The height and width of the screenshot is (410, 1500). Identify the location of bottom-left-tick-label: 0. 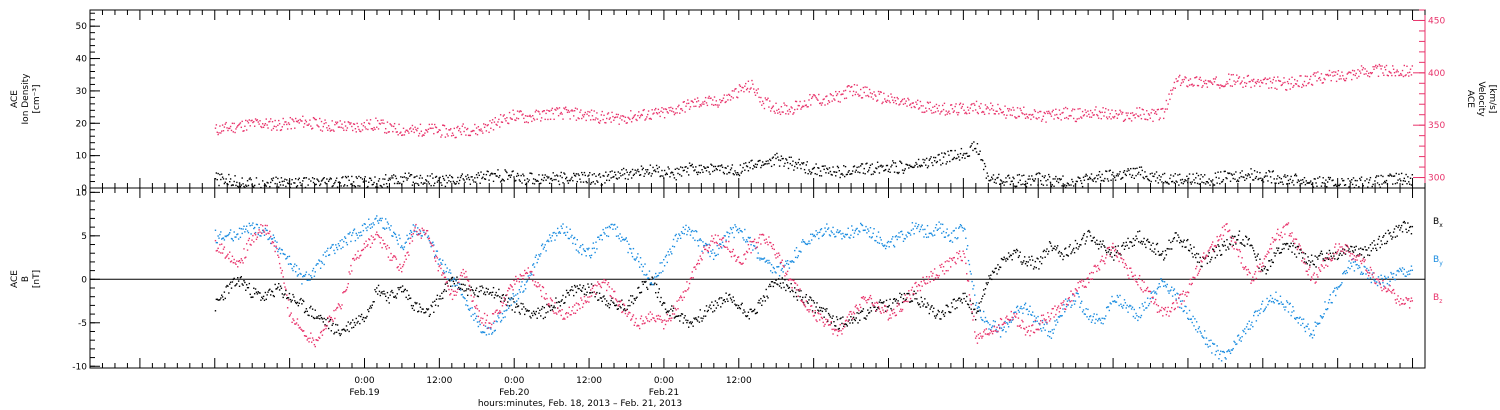
(84, 280).